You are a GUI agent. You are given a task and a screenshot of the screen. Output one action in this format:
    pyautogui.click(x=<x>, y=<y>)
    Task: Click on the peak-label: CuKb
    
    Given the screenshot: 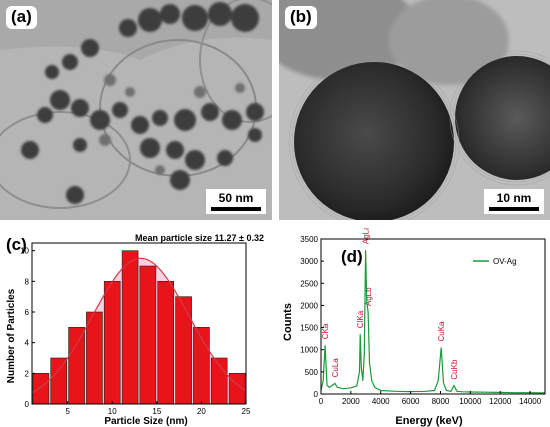 What is the action you would take?
    pyautogui.click(x=454, y=369)
    